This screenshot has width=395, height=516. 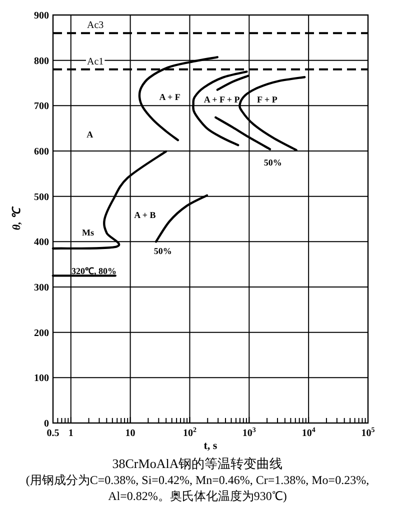 I want to click on x-tick-label: 10$^{5}$, so click(x=368, y=432).